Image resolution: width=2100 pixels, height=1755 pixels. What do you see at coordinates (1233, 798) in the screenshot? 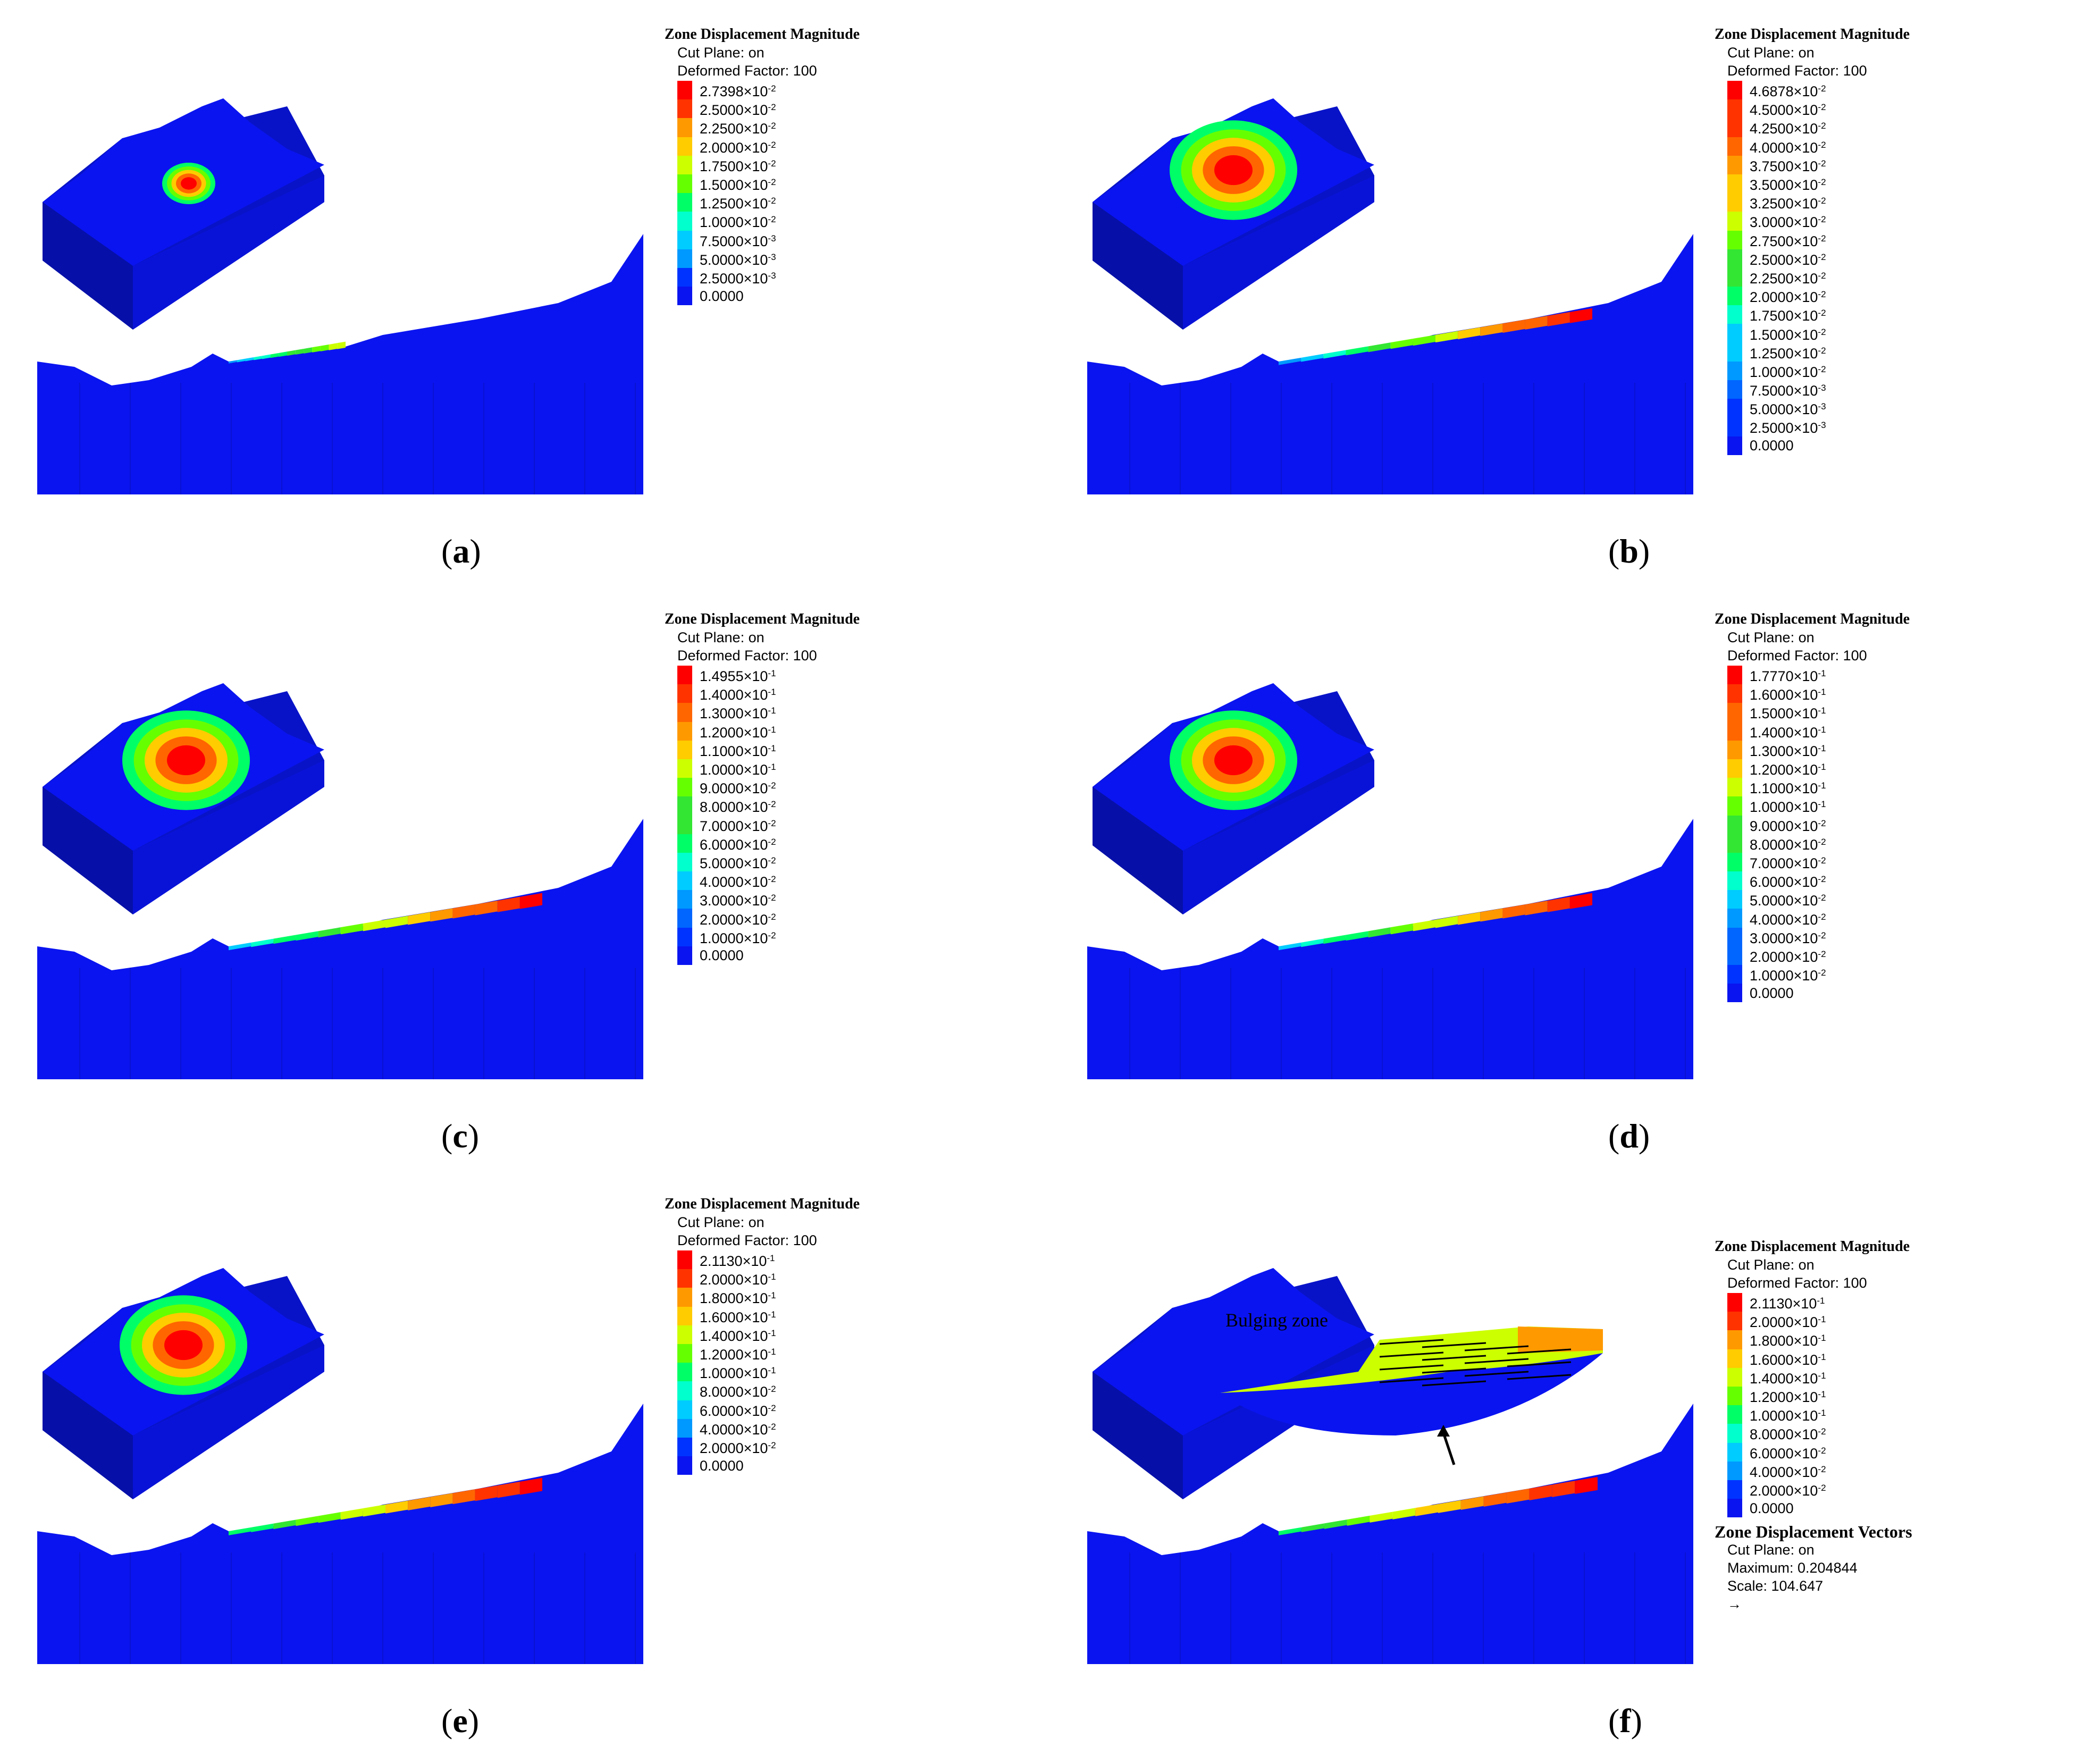
I see `model-3d-view` at bounding box center [1233, 798].